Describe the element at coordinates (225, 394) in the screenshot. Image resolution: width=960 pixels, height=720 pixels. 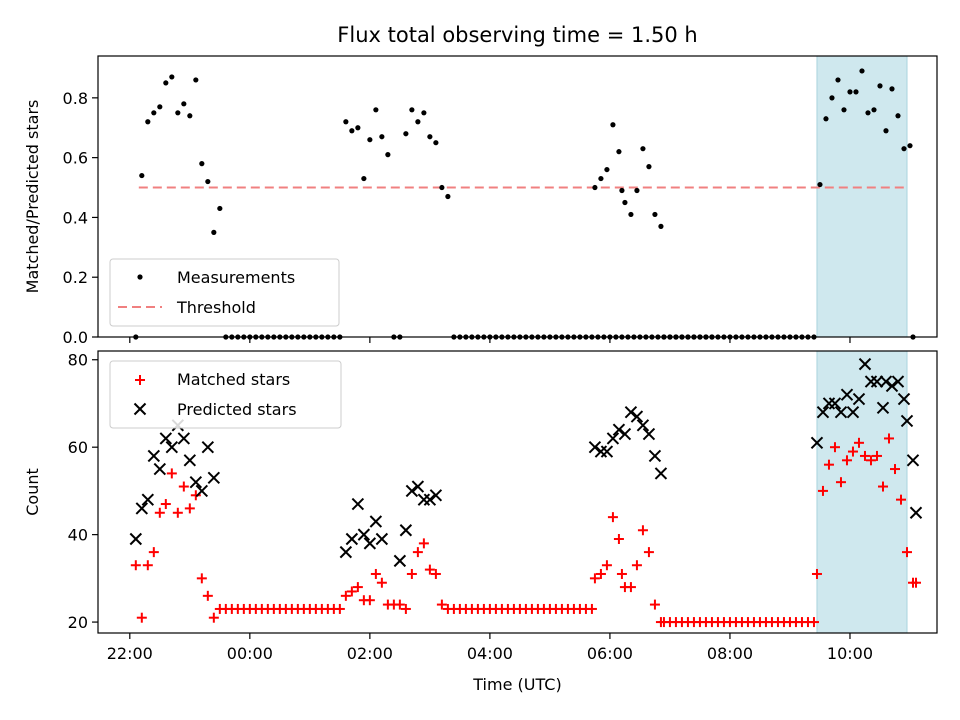
I see `legend: Matched stars Predicted stars` at that location.